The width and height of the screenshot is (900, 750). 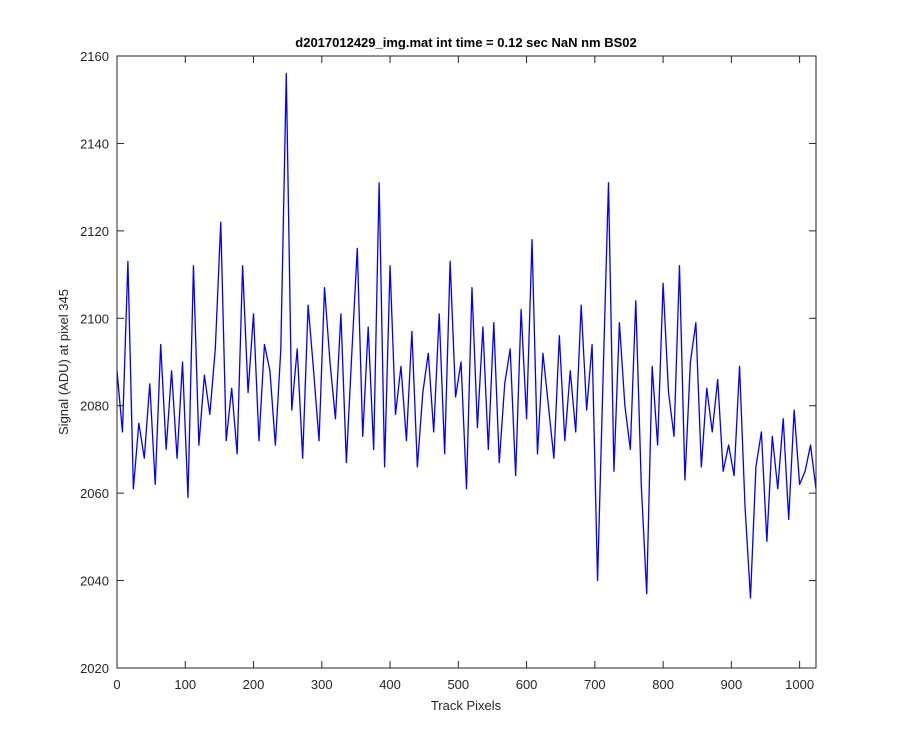 I want to click on y-tick-label: 2120, so click(x=94, y=231).